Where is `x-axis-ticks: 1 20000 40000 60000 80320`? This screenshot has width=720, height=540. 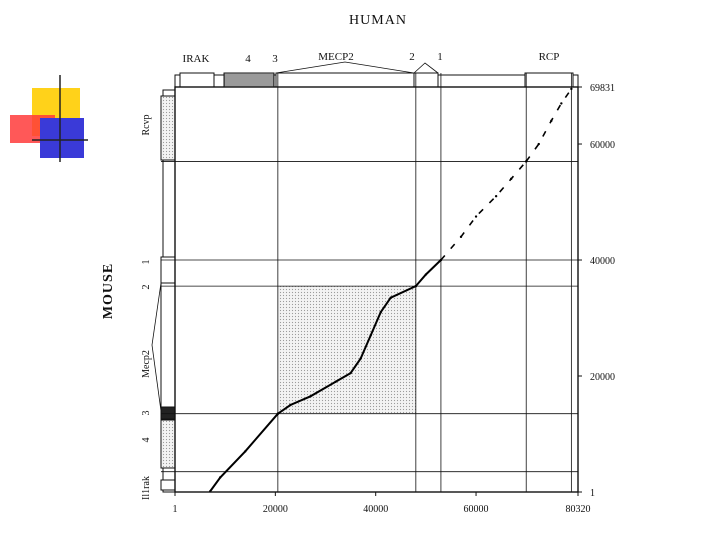 x-axis-ticks: 1 20000 40000 60000 80320 is located at coordinates (382, 503).